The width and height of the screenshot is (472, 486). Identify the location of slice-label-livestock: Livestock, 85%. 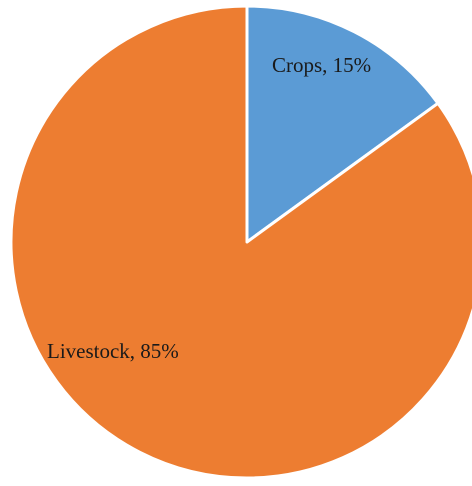
(113, 351).